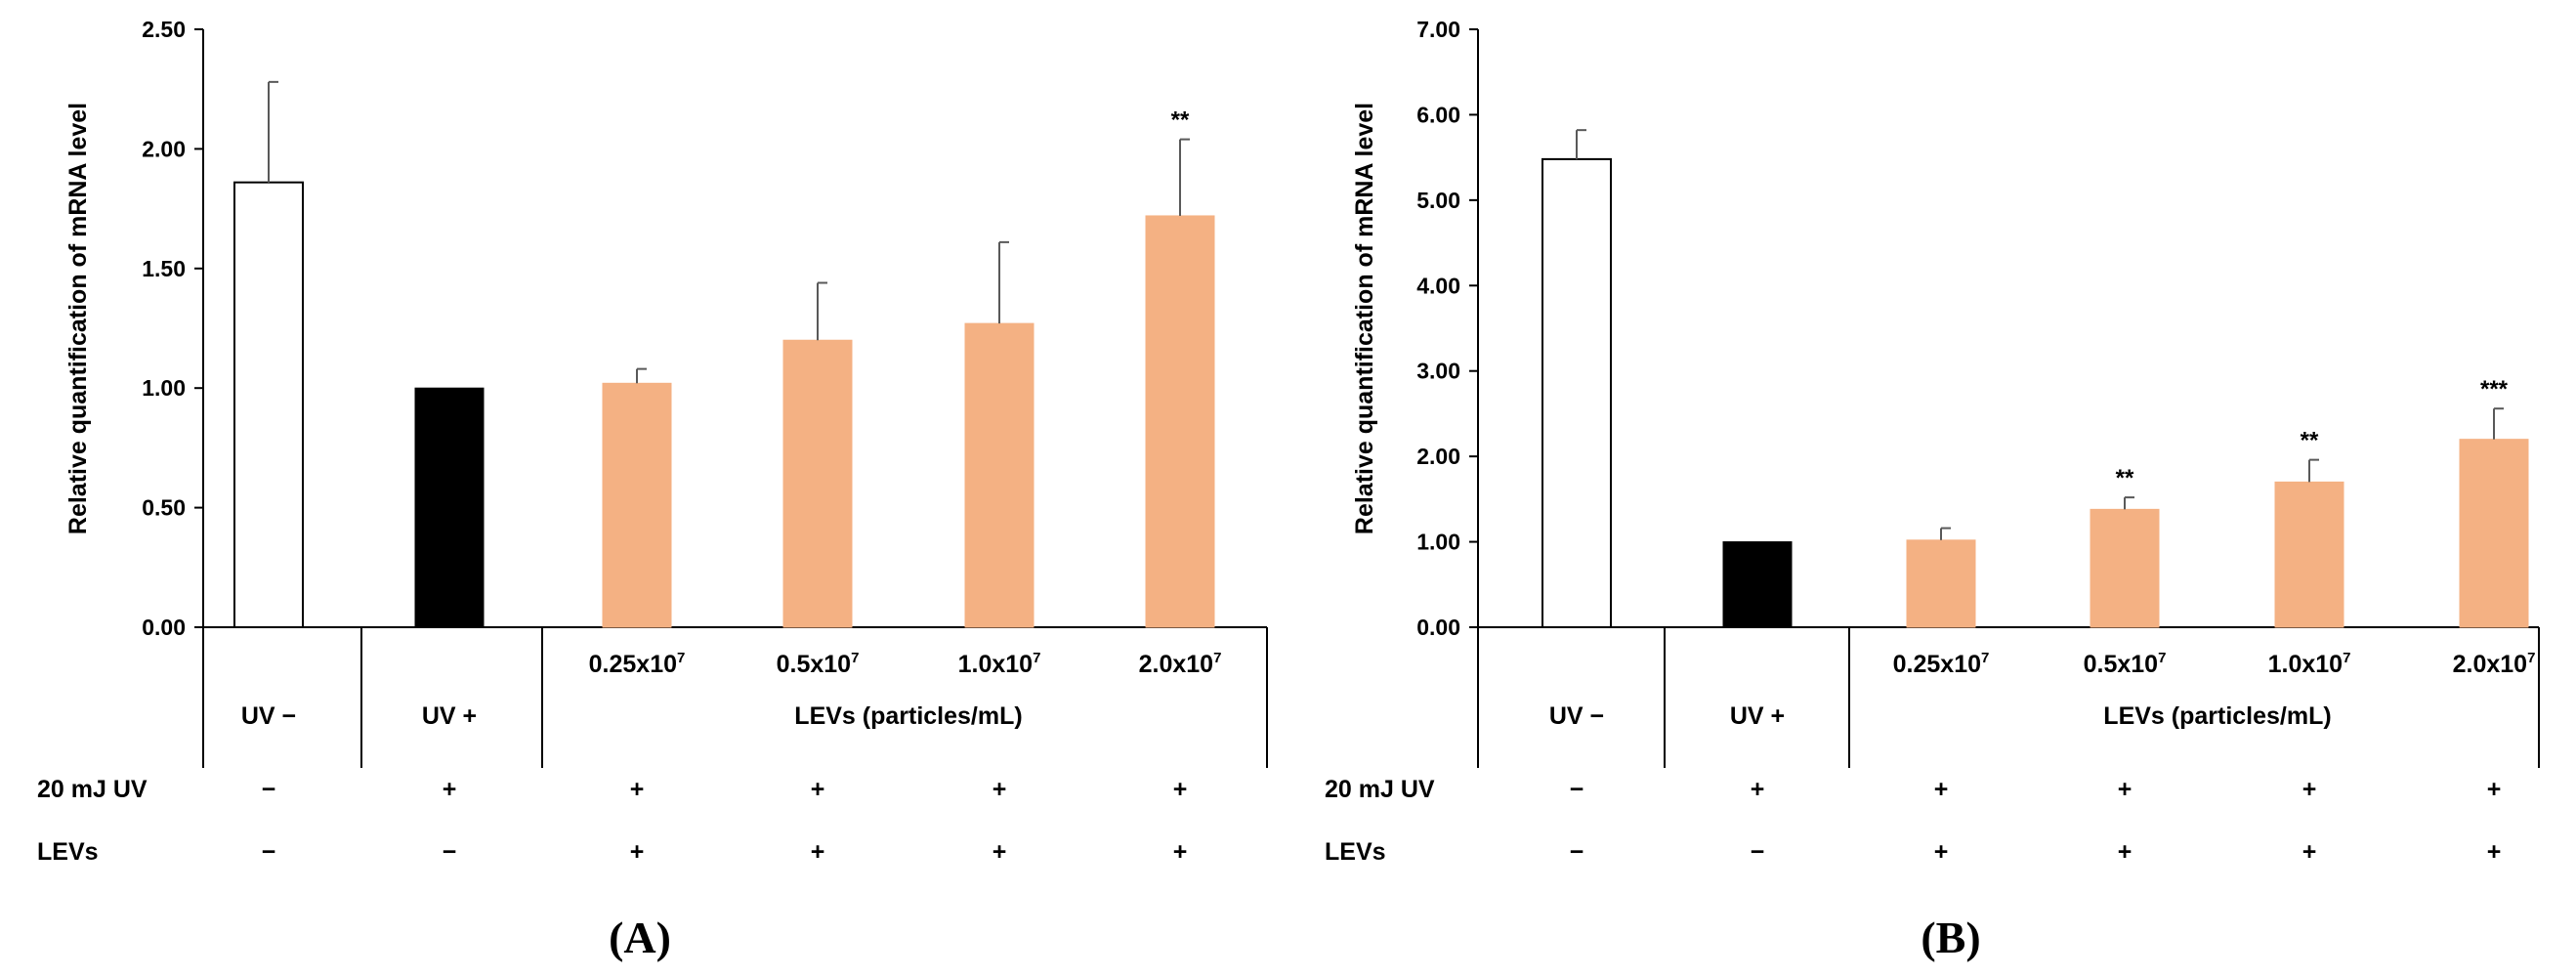 Image resolution: width=2576 pixels, height=977 pixels. Describe the element at coordinates (1438, 285) in the screenshot. I see `y-tick-label: 4.00` at that location.